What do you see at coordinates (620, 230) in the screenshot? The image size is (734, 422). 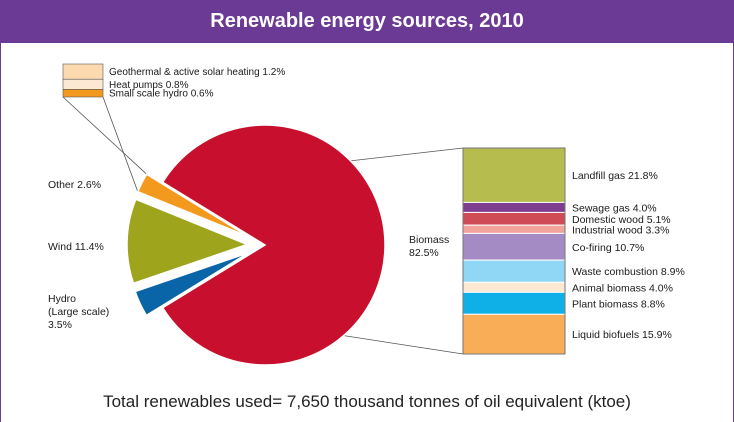 I see `biomass-segment-label-4: Industrial wood 3.3%` at bounding box center [620, 230].